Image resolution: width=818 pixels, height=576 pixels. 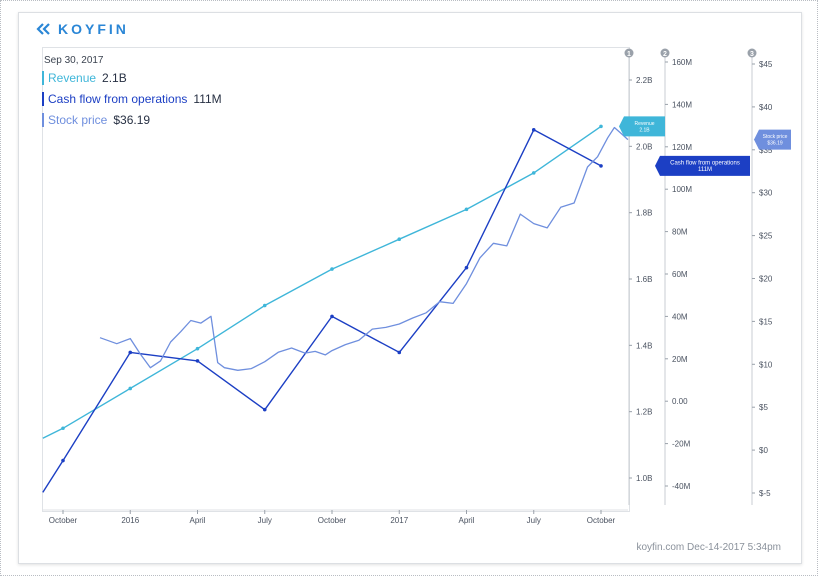 I want to click on y-tick-label: $10, so click(x=766, y=364).